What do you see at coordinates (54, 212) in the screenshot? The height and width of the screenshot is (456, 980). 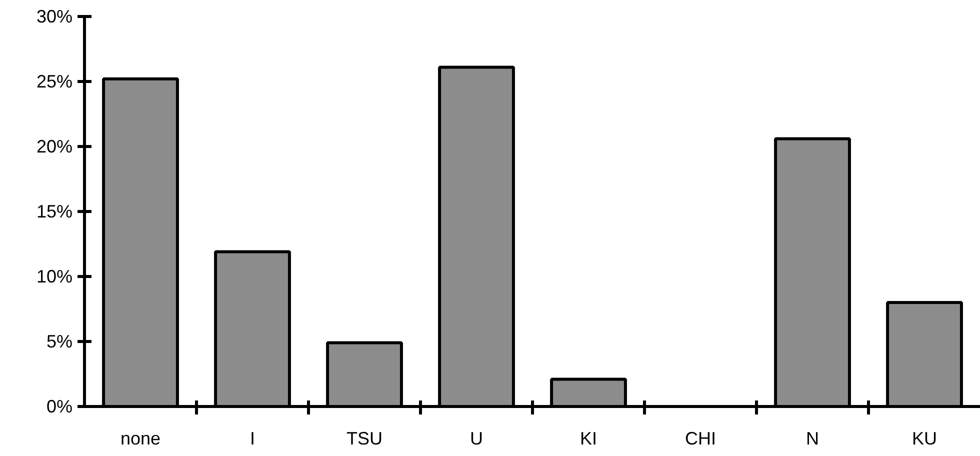 I see `y-tick-label: 15%` at bounding box center [54, 212].